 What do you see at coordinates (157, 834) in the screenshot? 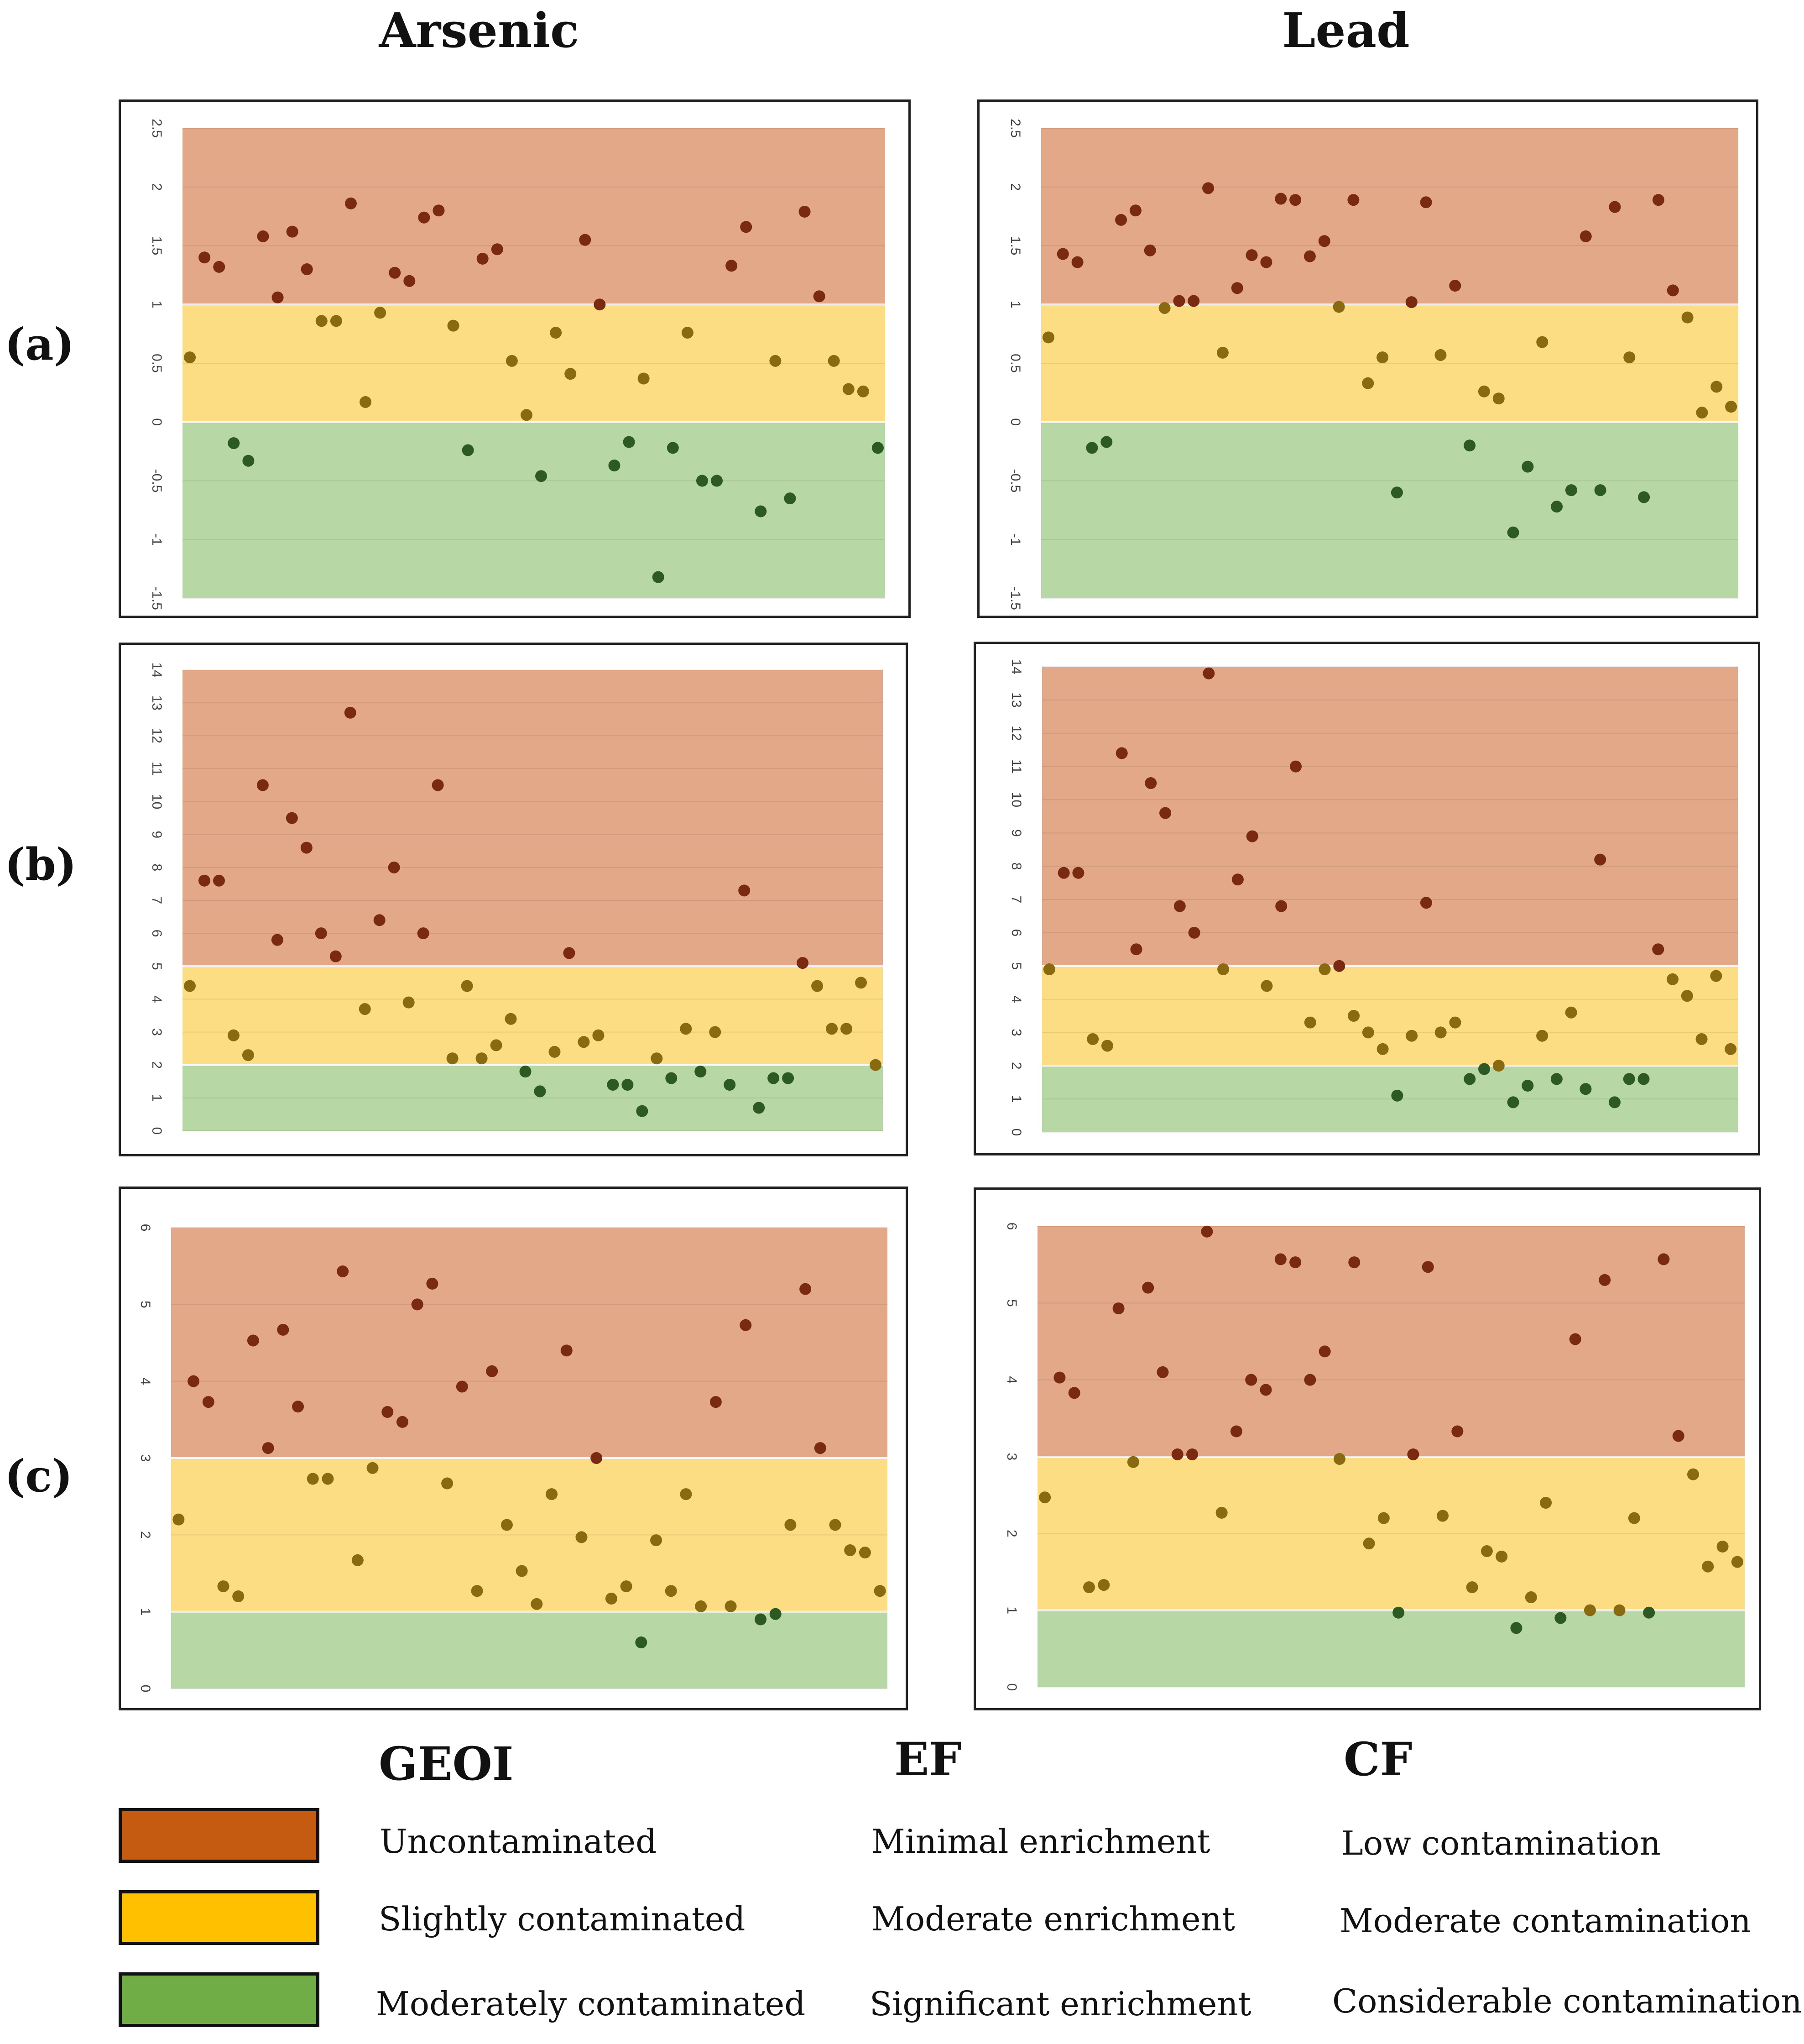
I see `tick-label: 9` at bounding box center [157, 834].